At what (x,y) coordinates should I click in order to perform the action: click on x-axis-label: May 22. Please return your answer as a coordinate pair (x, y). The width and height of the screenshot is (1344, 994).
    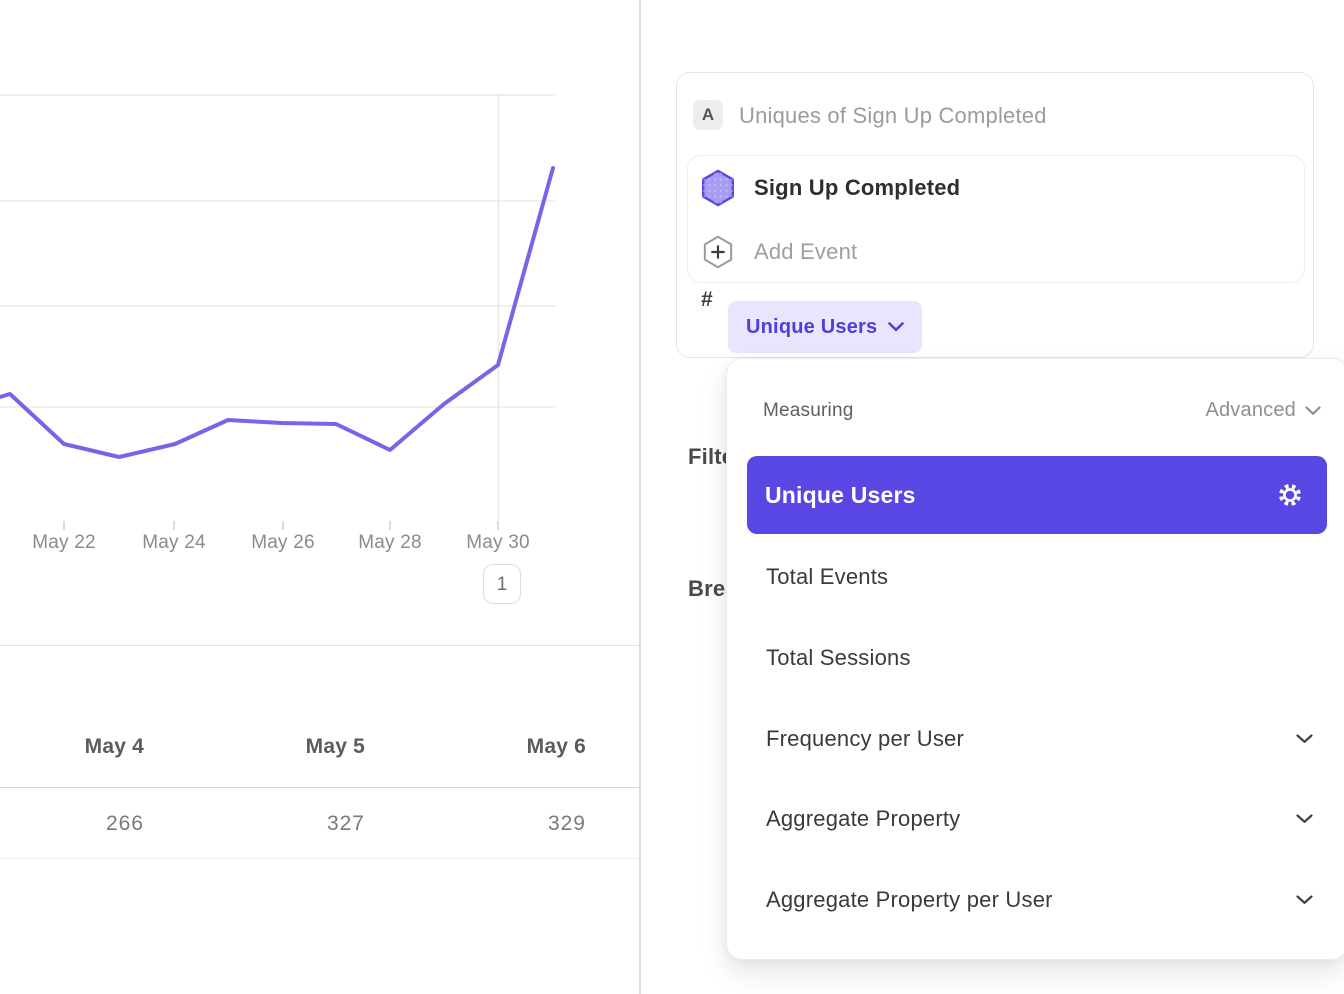
    Looking at the image, I should click on (64, 542).